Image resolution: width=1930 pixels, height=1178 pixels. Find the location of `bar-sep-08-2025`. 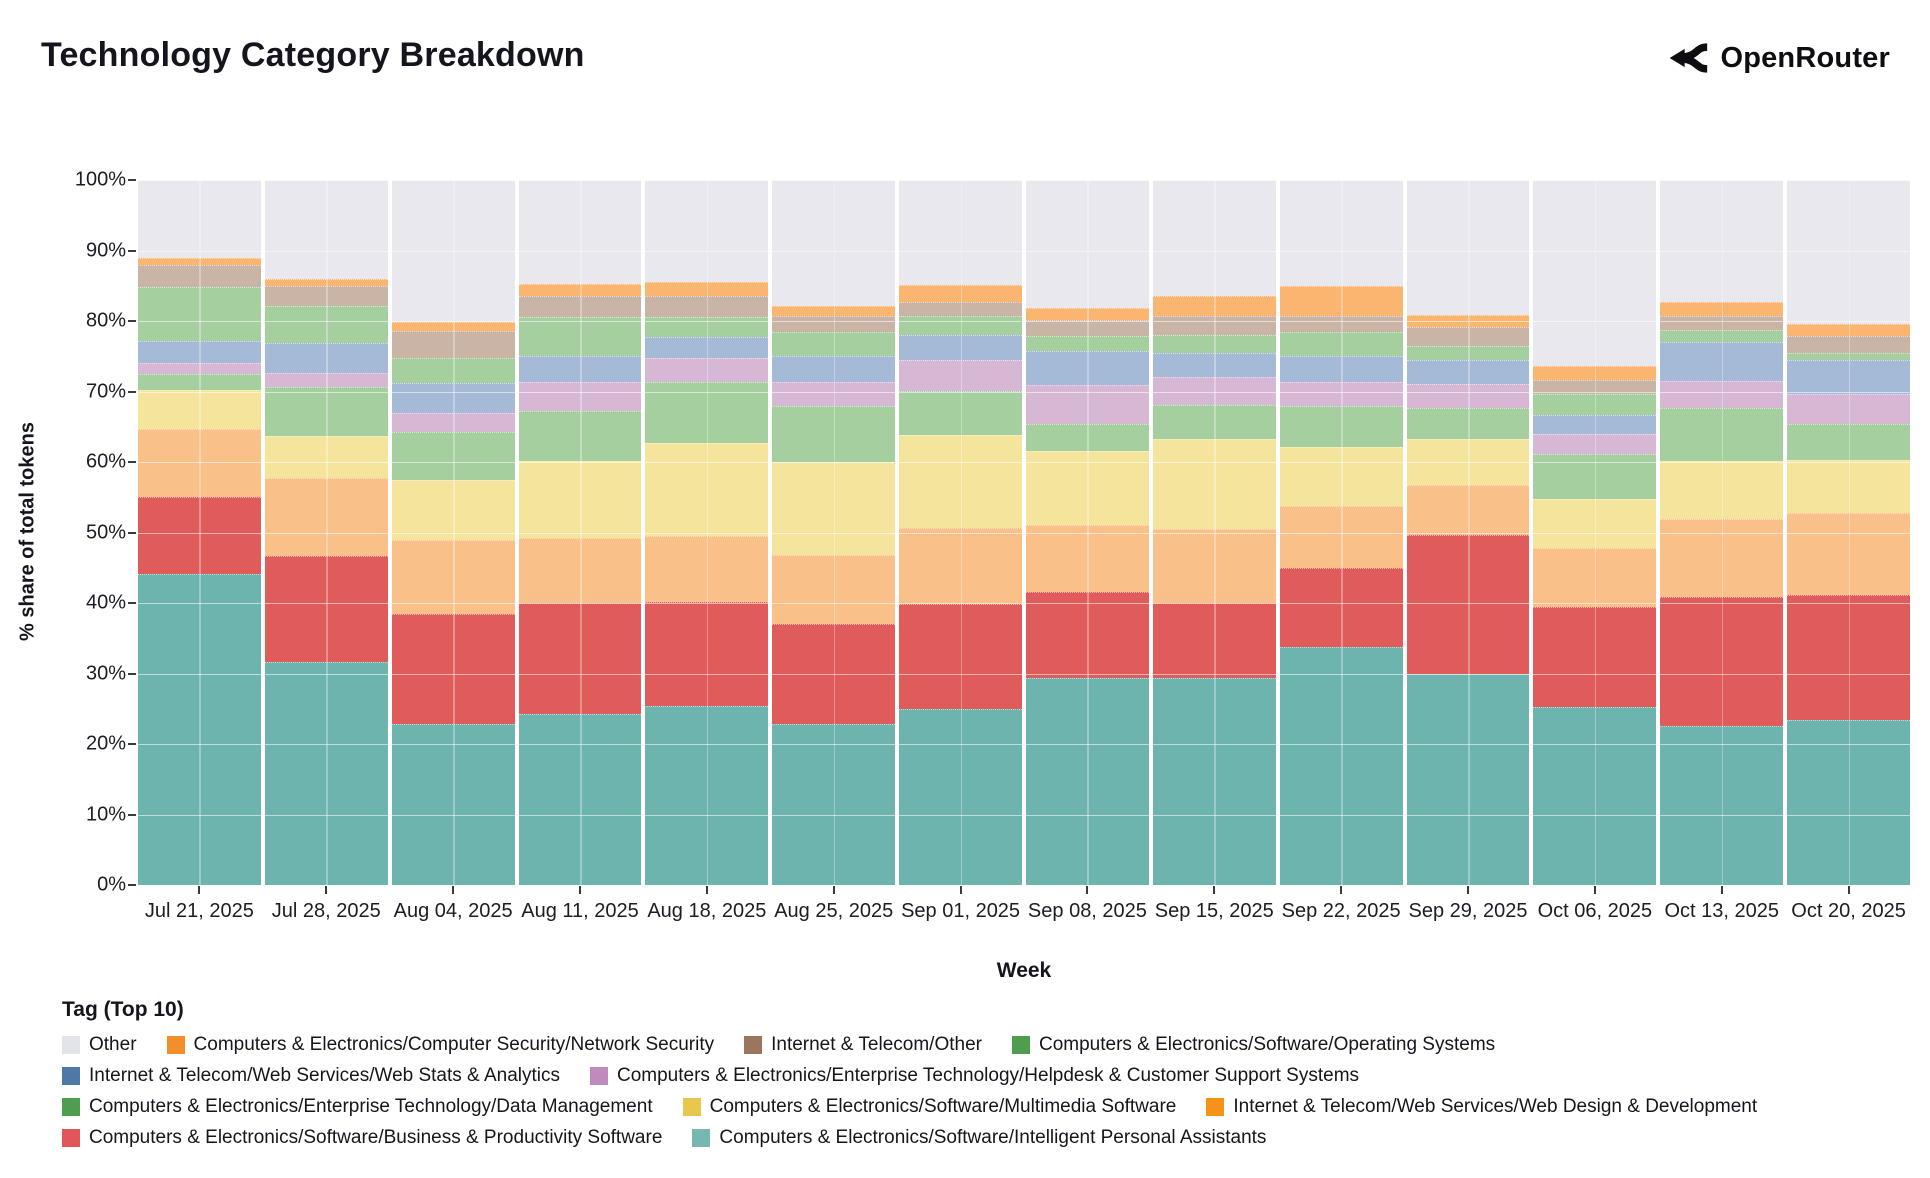

bar-sep-08-2025 is located at coordinates (1087, 532).